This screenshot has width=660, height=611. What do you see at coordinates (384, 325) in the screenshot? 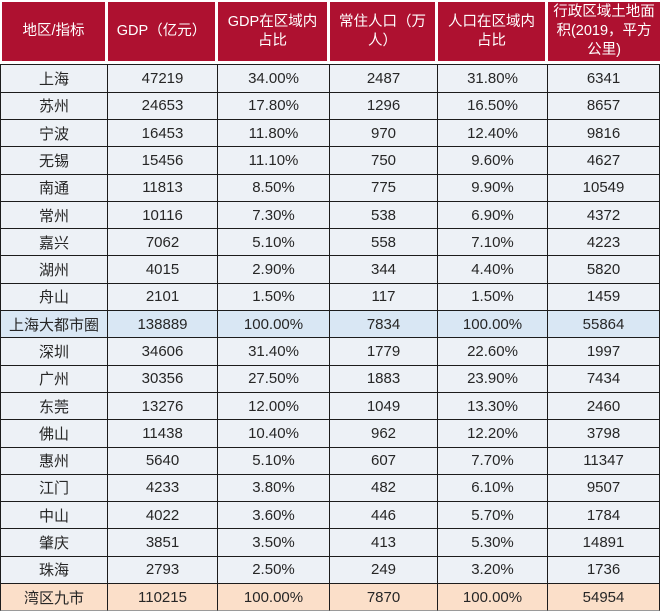
I see `cell-population: 7834` at bounding box center [384, 325].